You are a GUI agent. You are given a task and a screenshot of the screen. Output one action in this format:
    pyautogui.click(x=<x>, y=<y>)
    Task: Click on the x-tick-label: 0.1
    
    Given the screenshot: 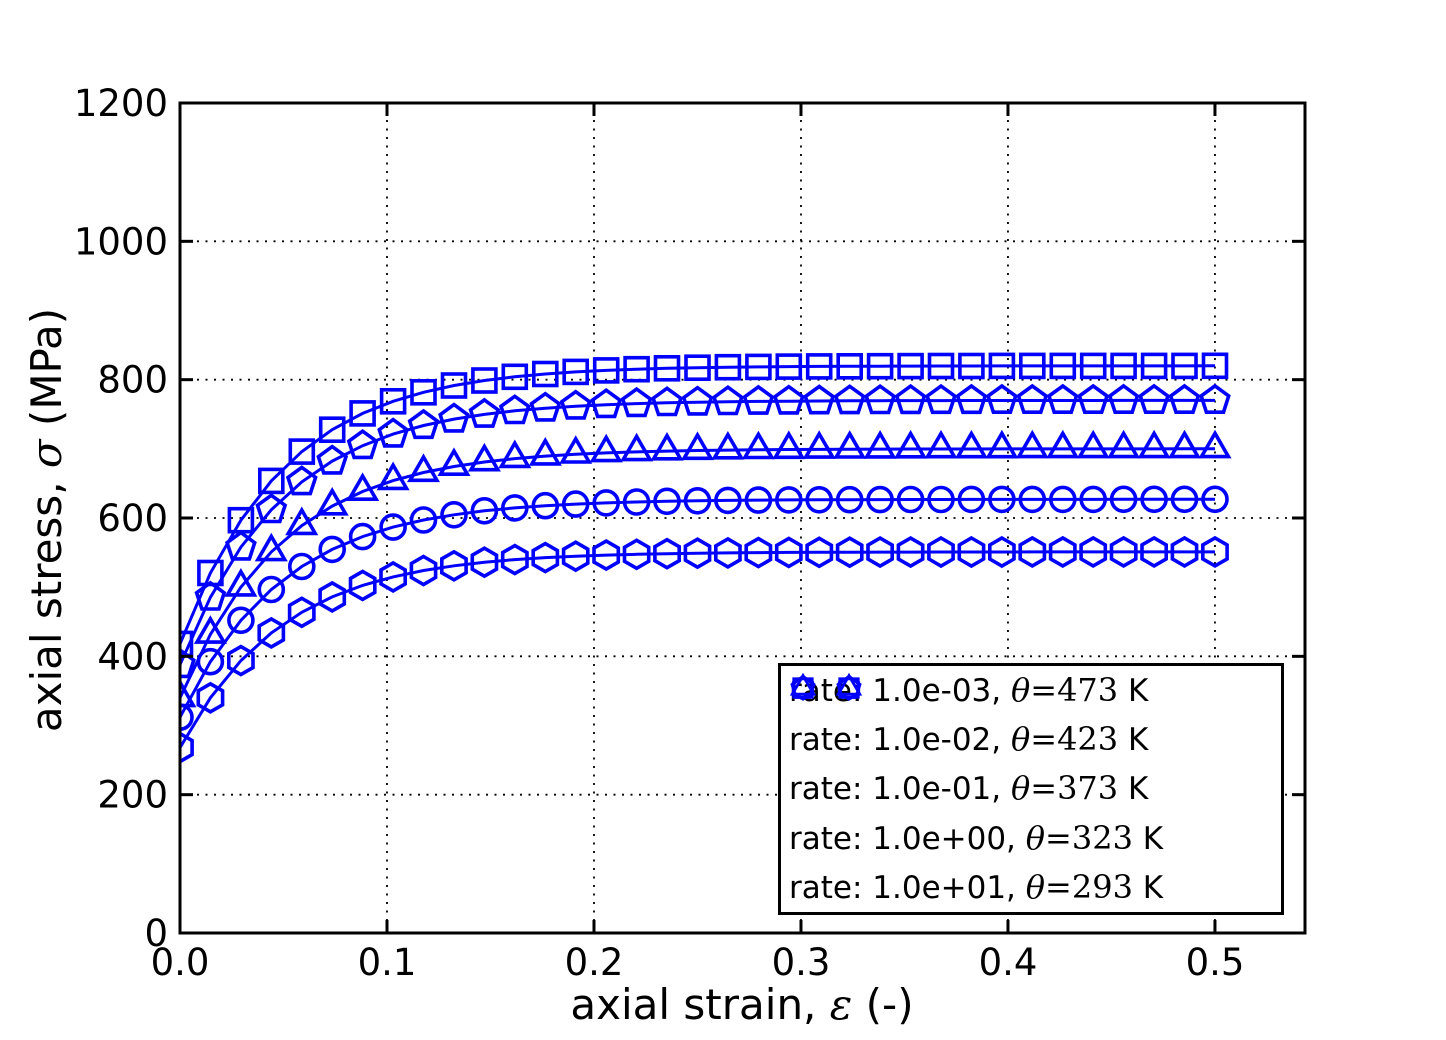 What is the action you would take?
    pyautogui.click(x=387, y=962)
    